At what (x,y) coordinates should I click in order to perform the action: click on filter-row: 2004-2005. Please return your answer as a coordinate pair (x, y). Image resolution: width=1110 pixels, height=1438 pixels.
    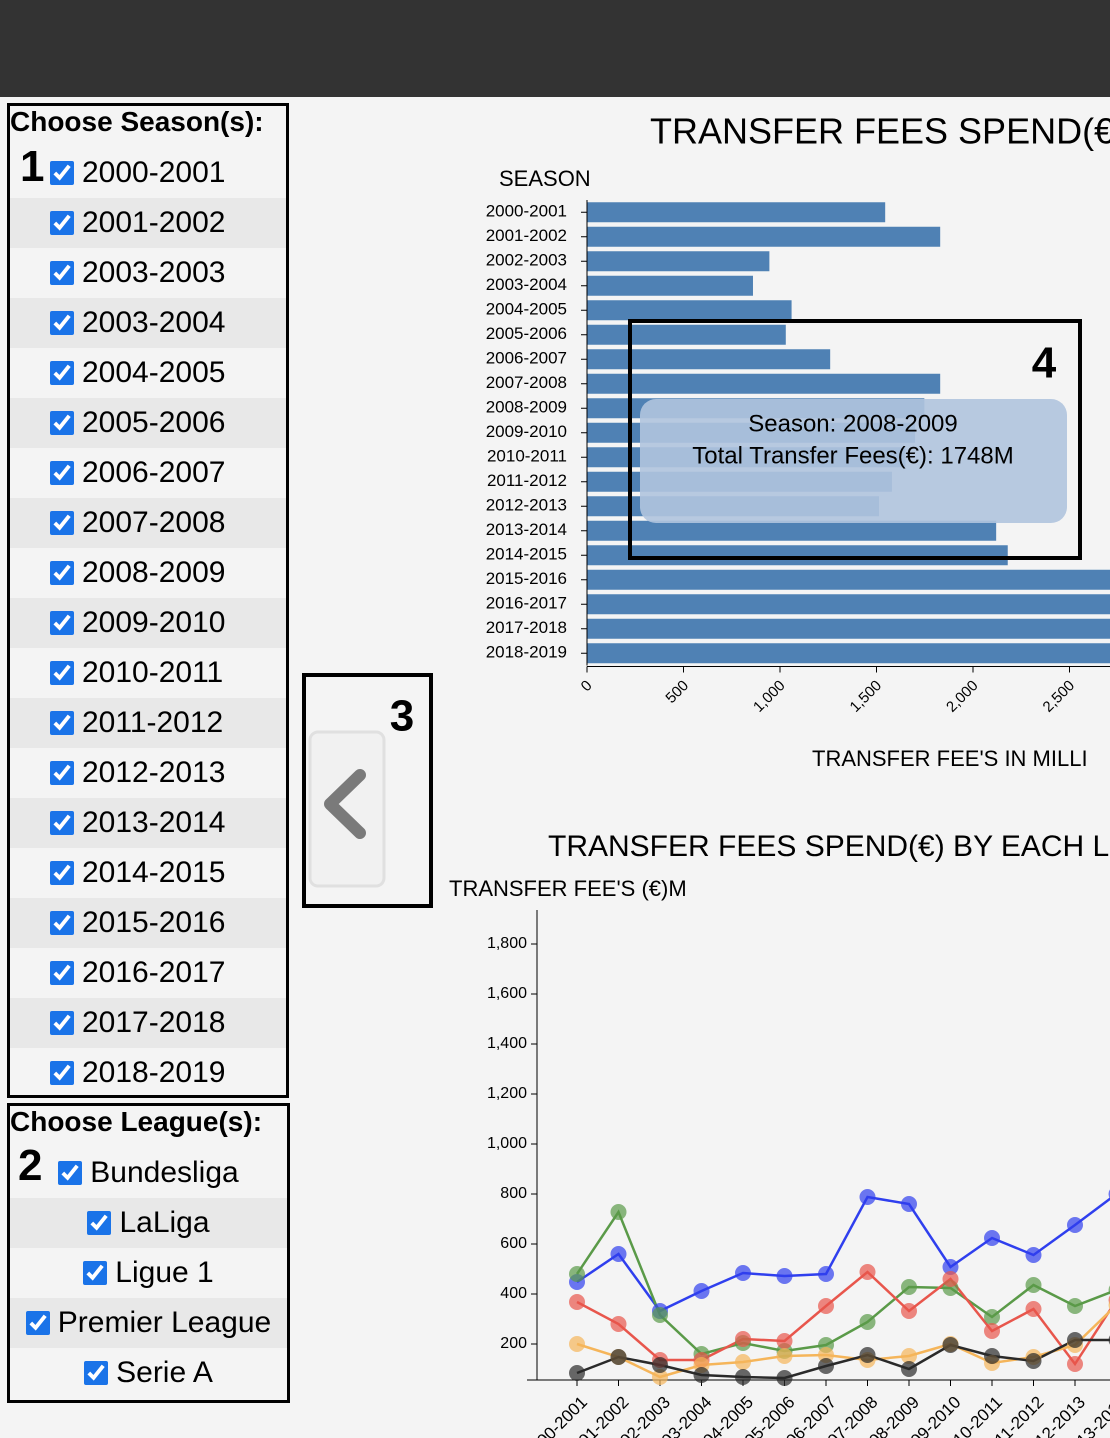
    Looking at the image, I should click on (148, 373).